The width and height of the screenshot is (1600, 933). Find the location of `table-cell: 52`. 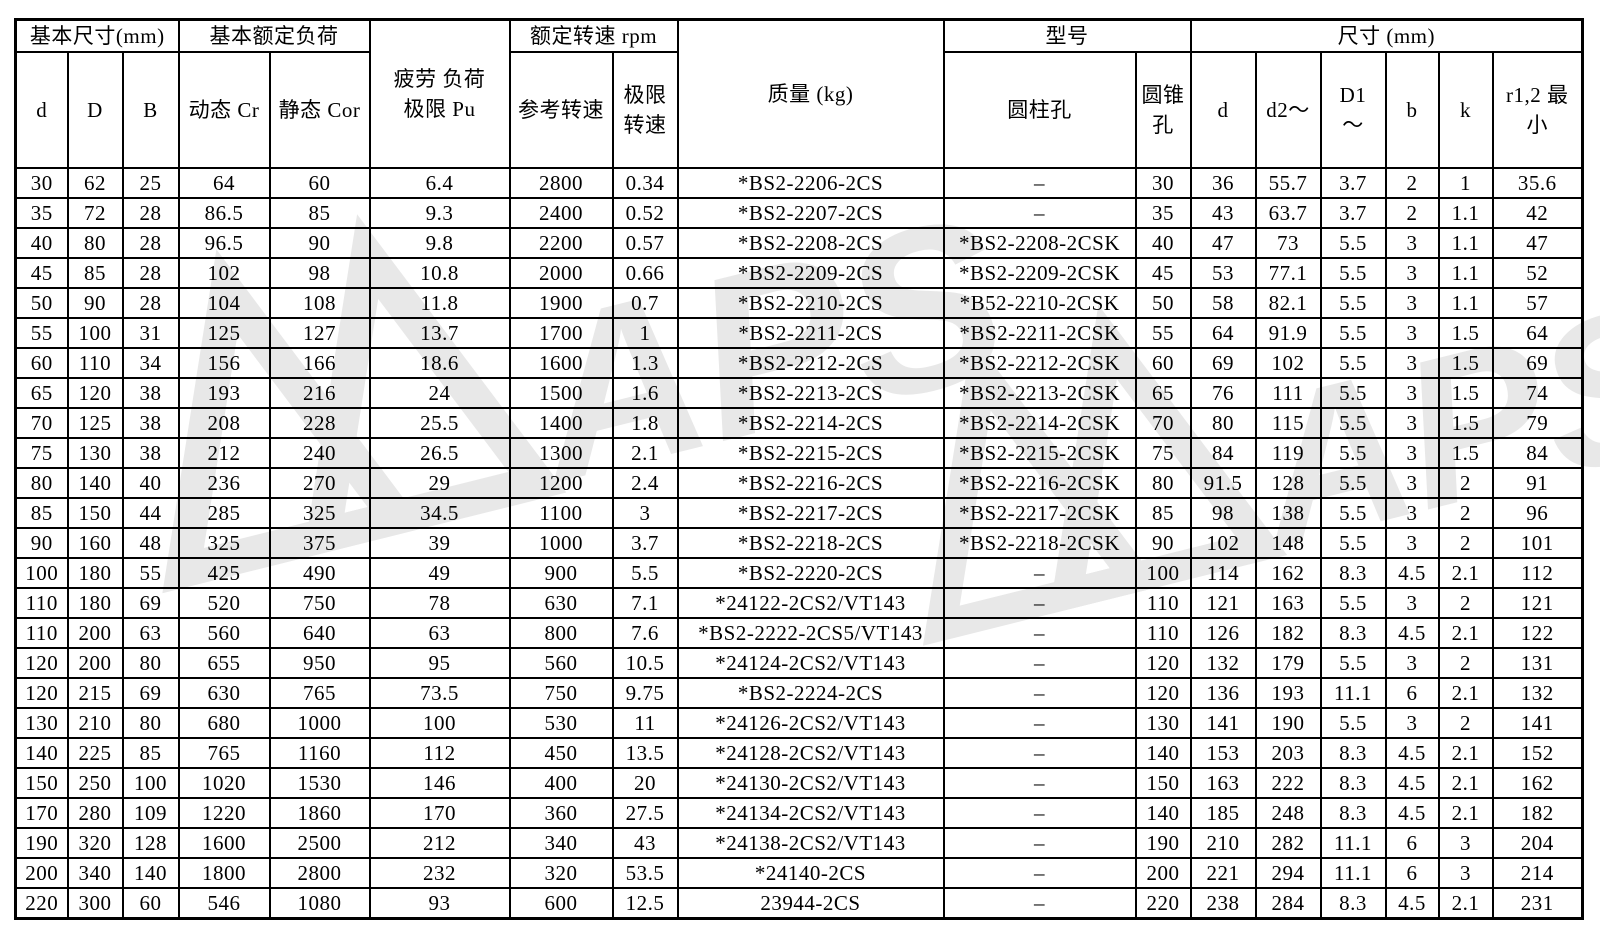

table-cell: 52 is located at coordinates (1537, 273).